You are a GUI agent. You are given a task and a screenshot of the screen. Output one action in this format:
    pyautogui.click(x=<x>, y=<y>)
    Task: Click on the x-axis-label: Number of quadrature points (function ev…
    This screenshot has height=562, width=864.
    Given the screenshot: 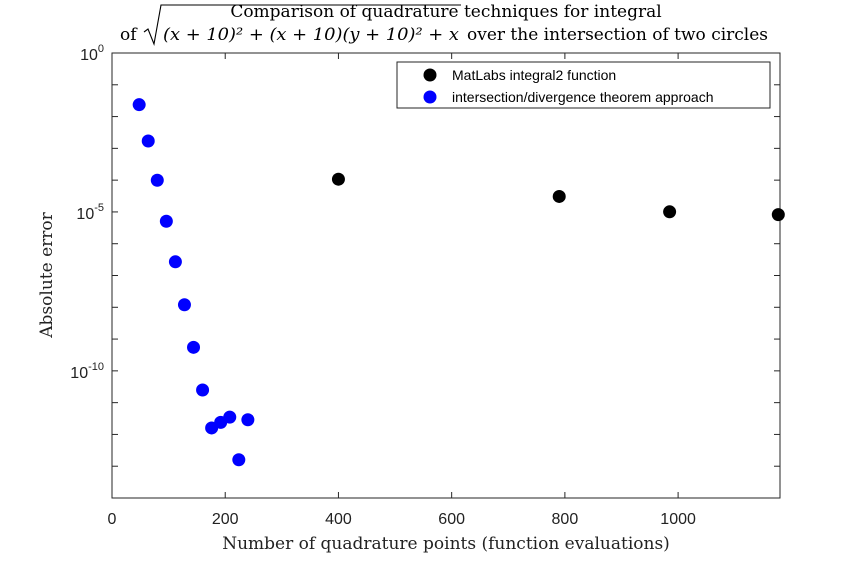 What is the action you would take?
    pyautogui.click(x=446, y=544)
    